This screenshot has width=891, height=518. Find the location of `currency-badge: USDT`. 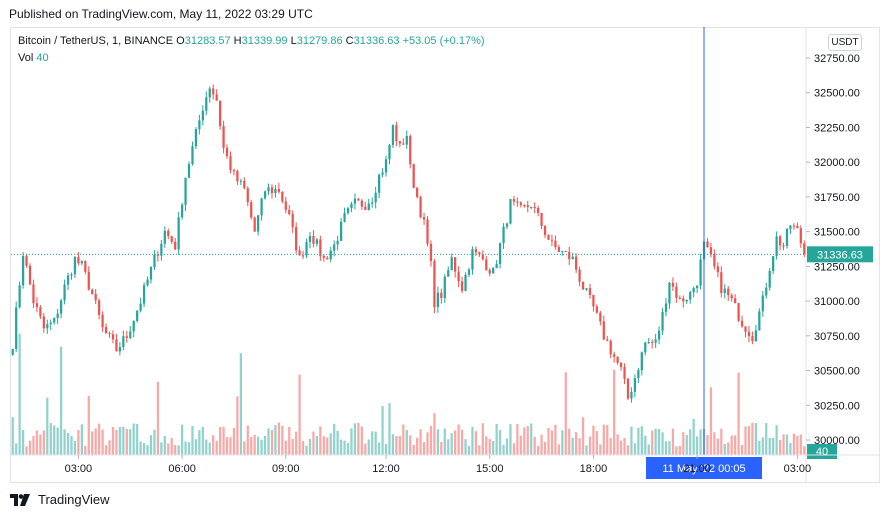

currency-badge: USDT is located at coordinates (845, 42).